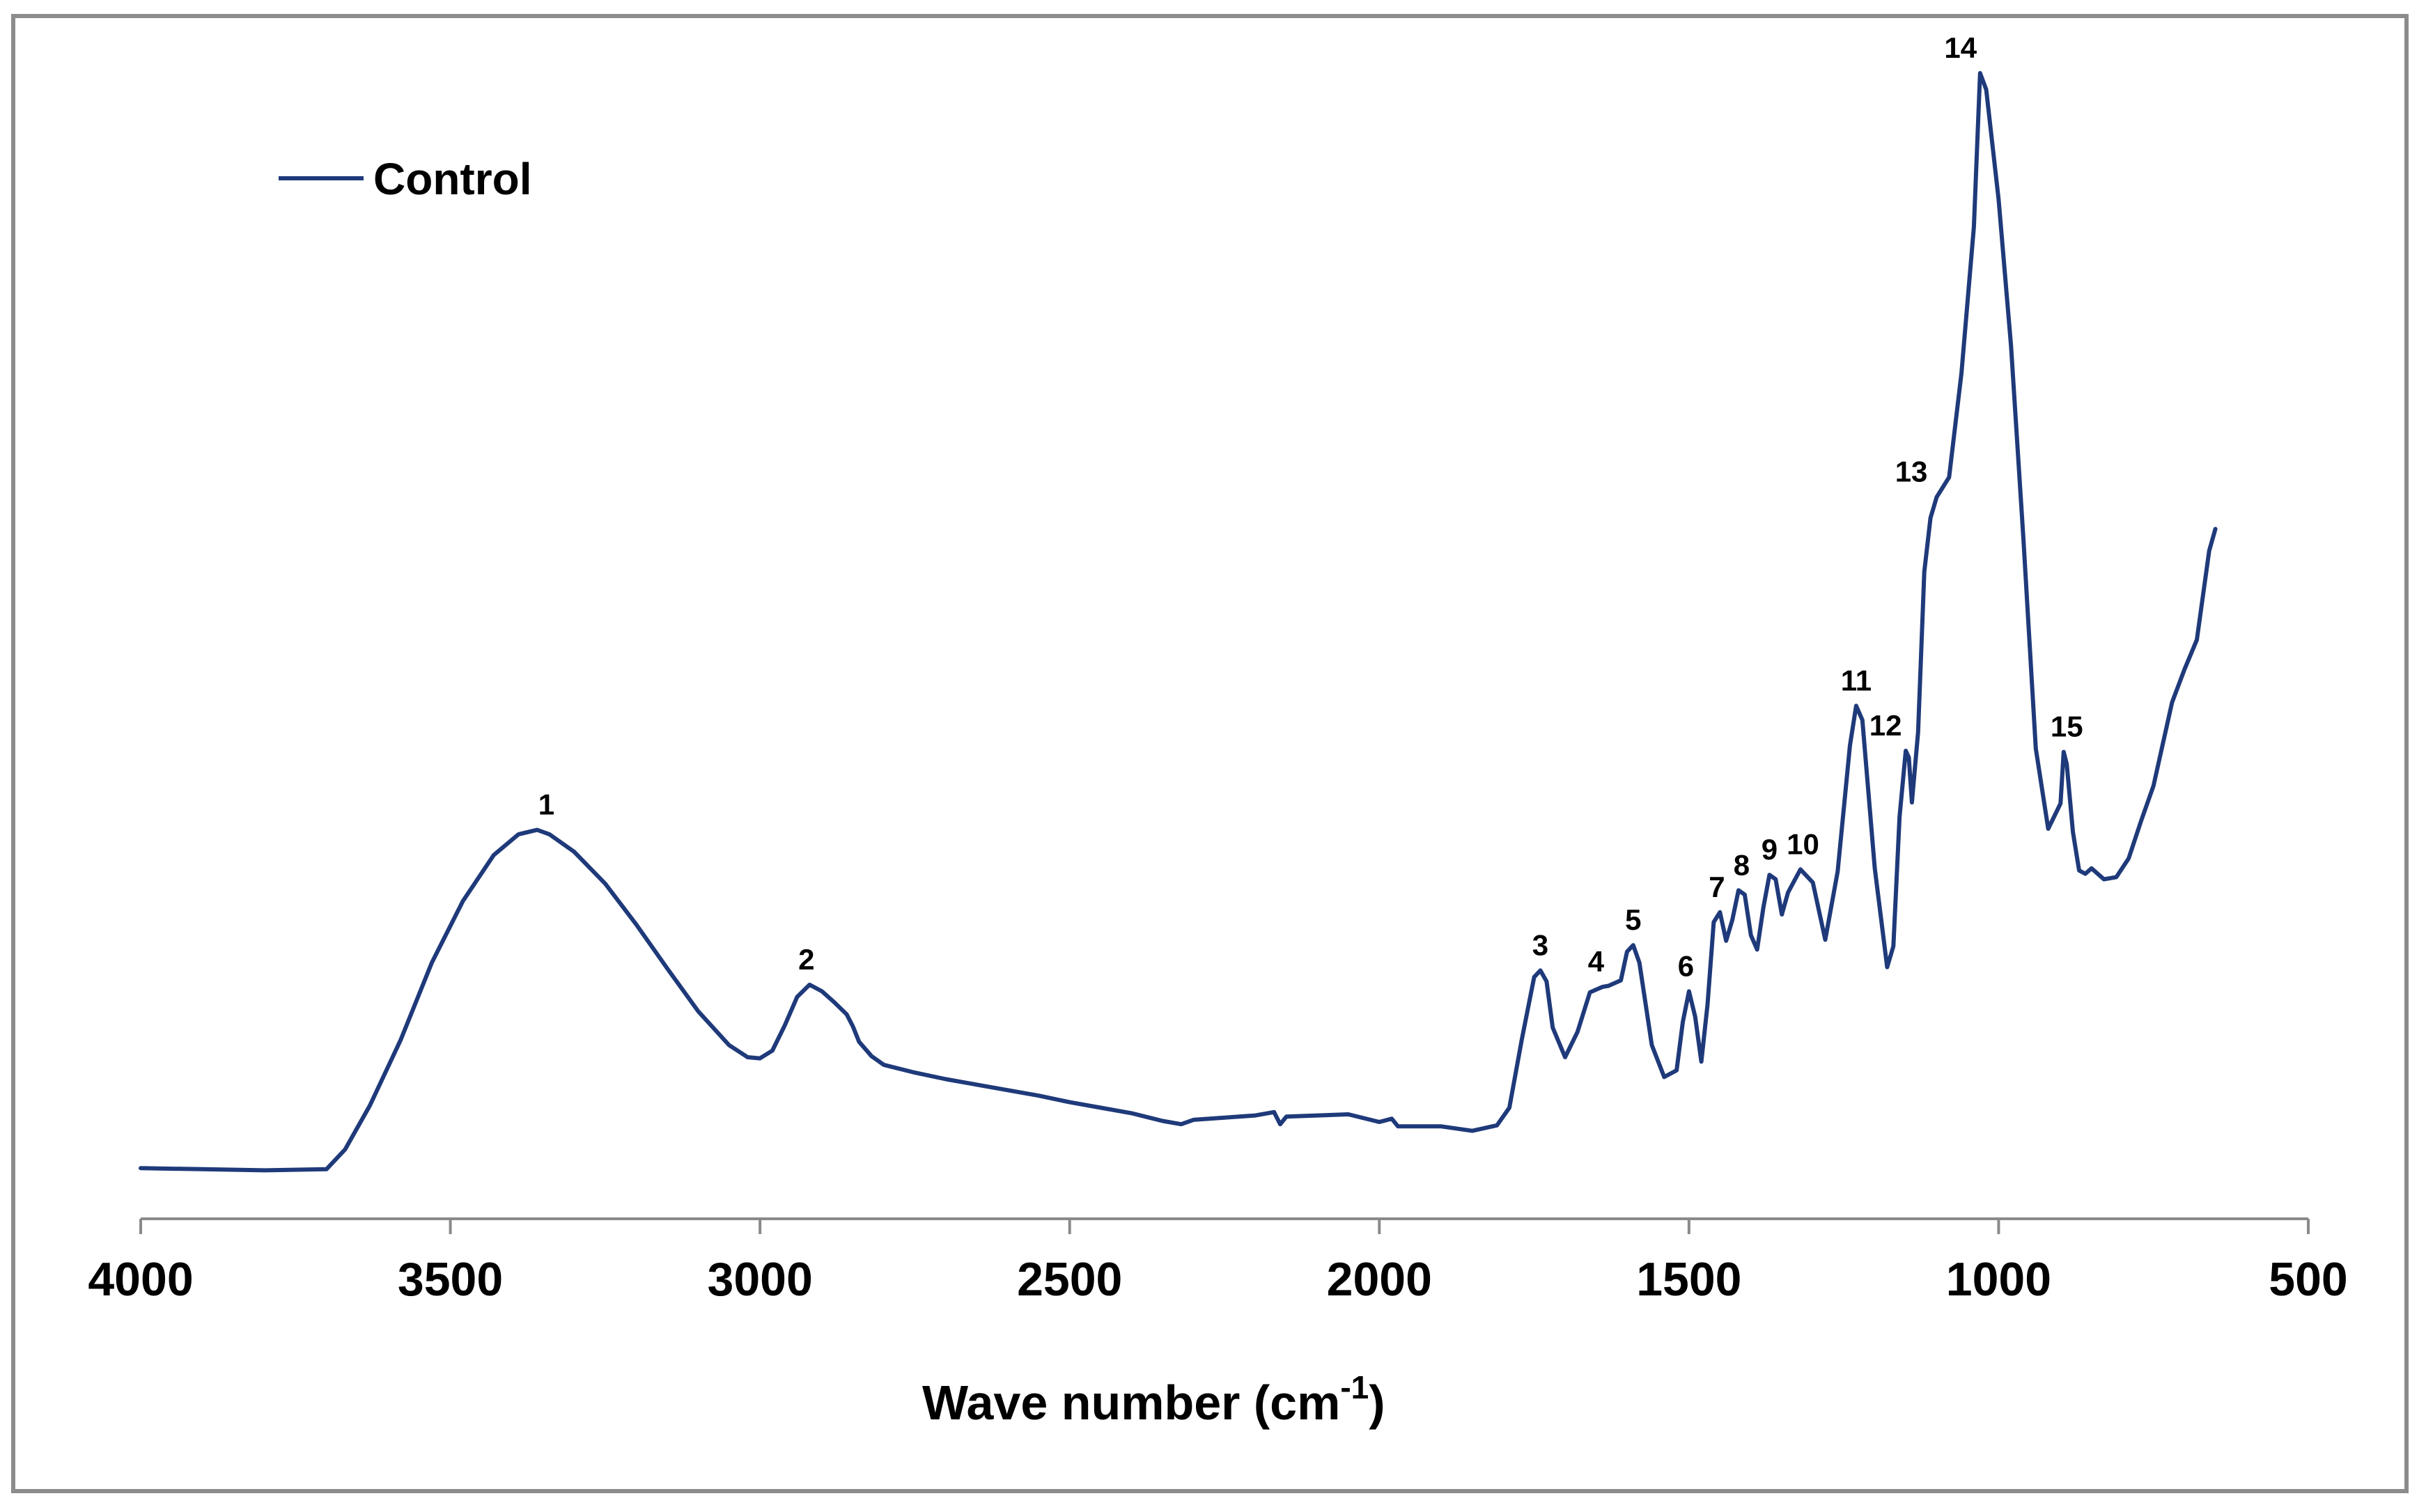  What do you see at coordinates (1686, 966) in the screenshot?
I see `peak-label-6: 6` at bounding box center [1686, 966].